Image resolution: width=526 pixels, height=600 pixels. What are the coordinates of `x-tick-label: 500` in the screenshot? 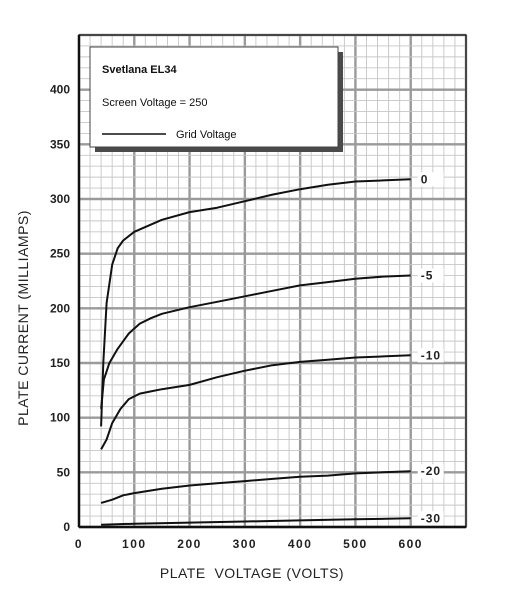 It's located at (355, 544).